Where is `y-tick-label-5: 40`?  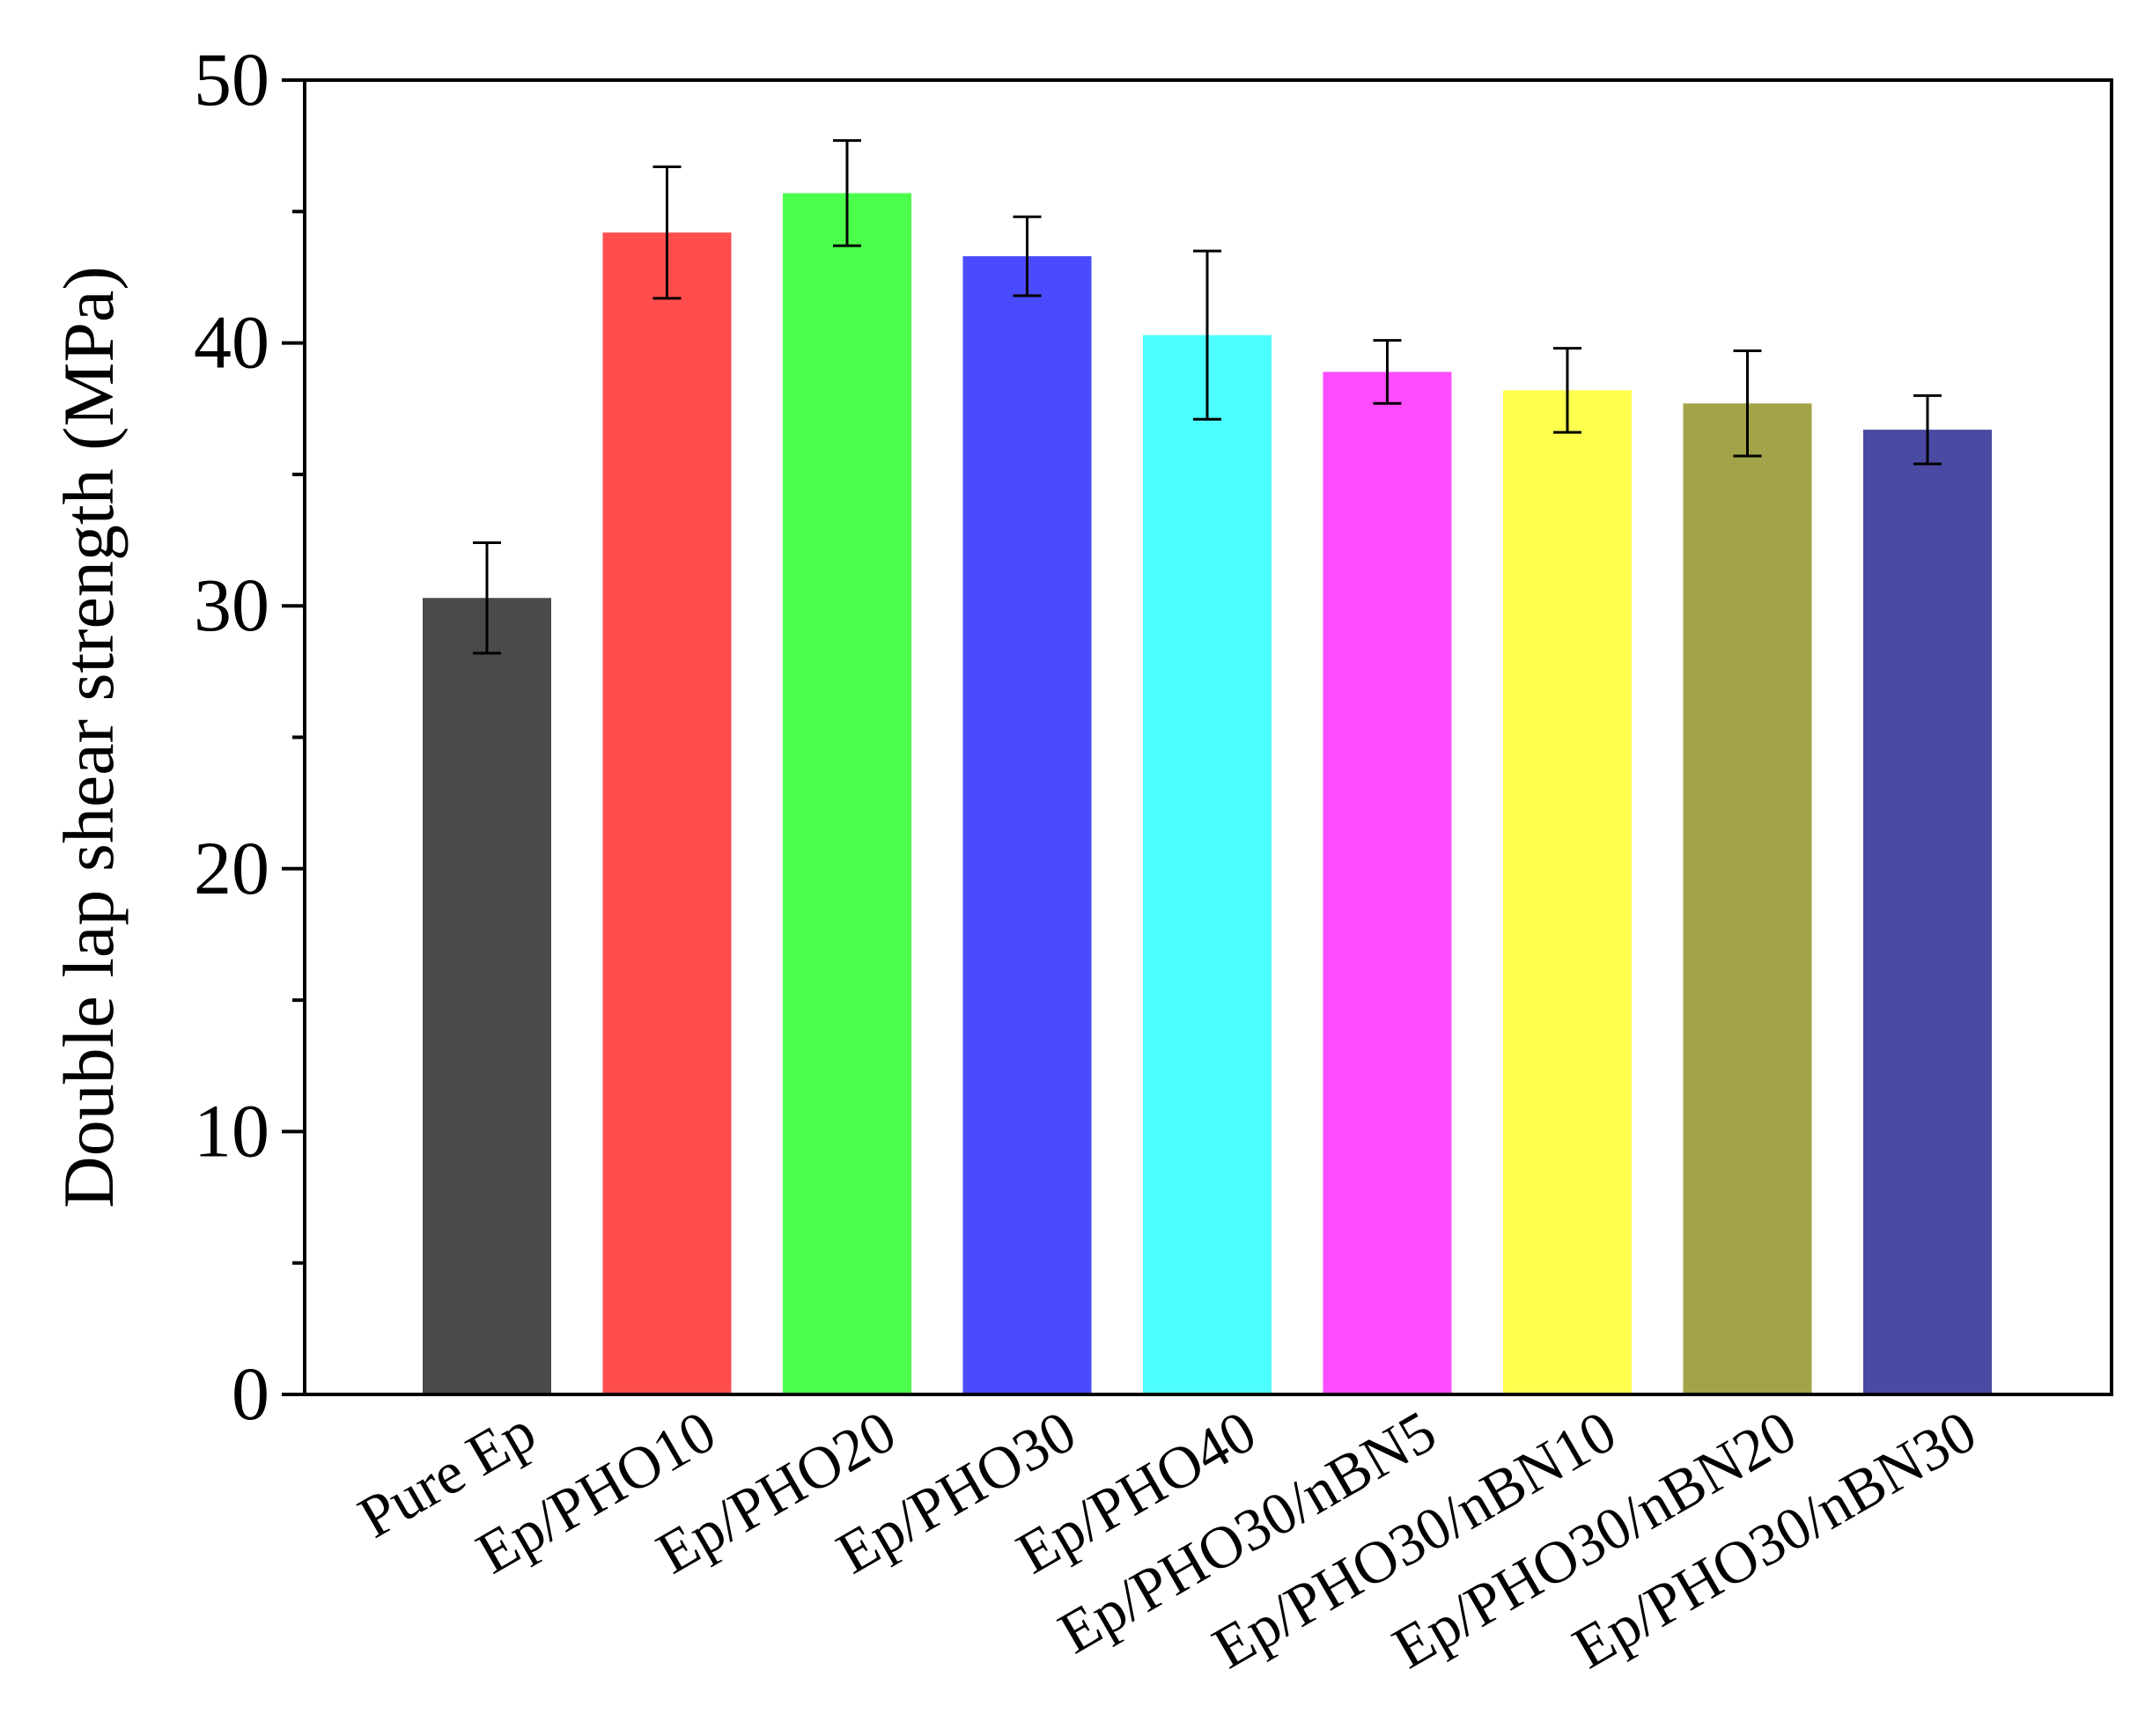 y-tick-label-5: 40 is located at coordinates (231, 342).